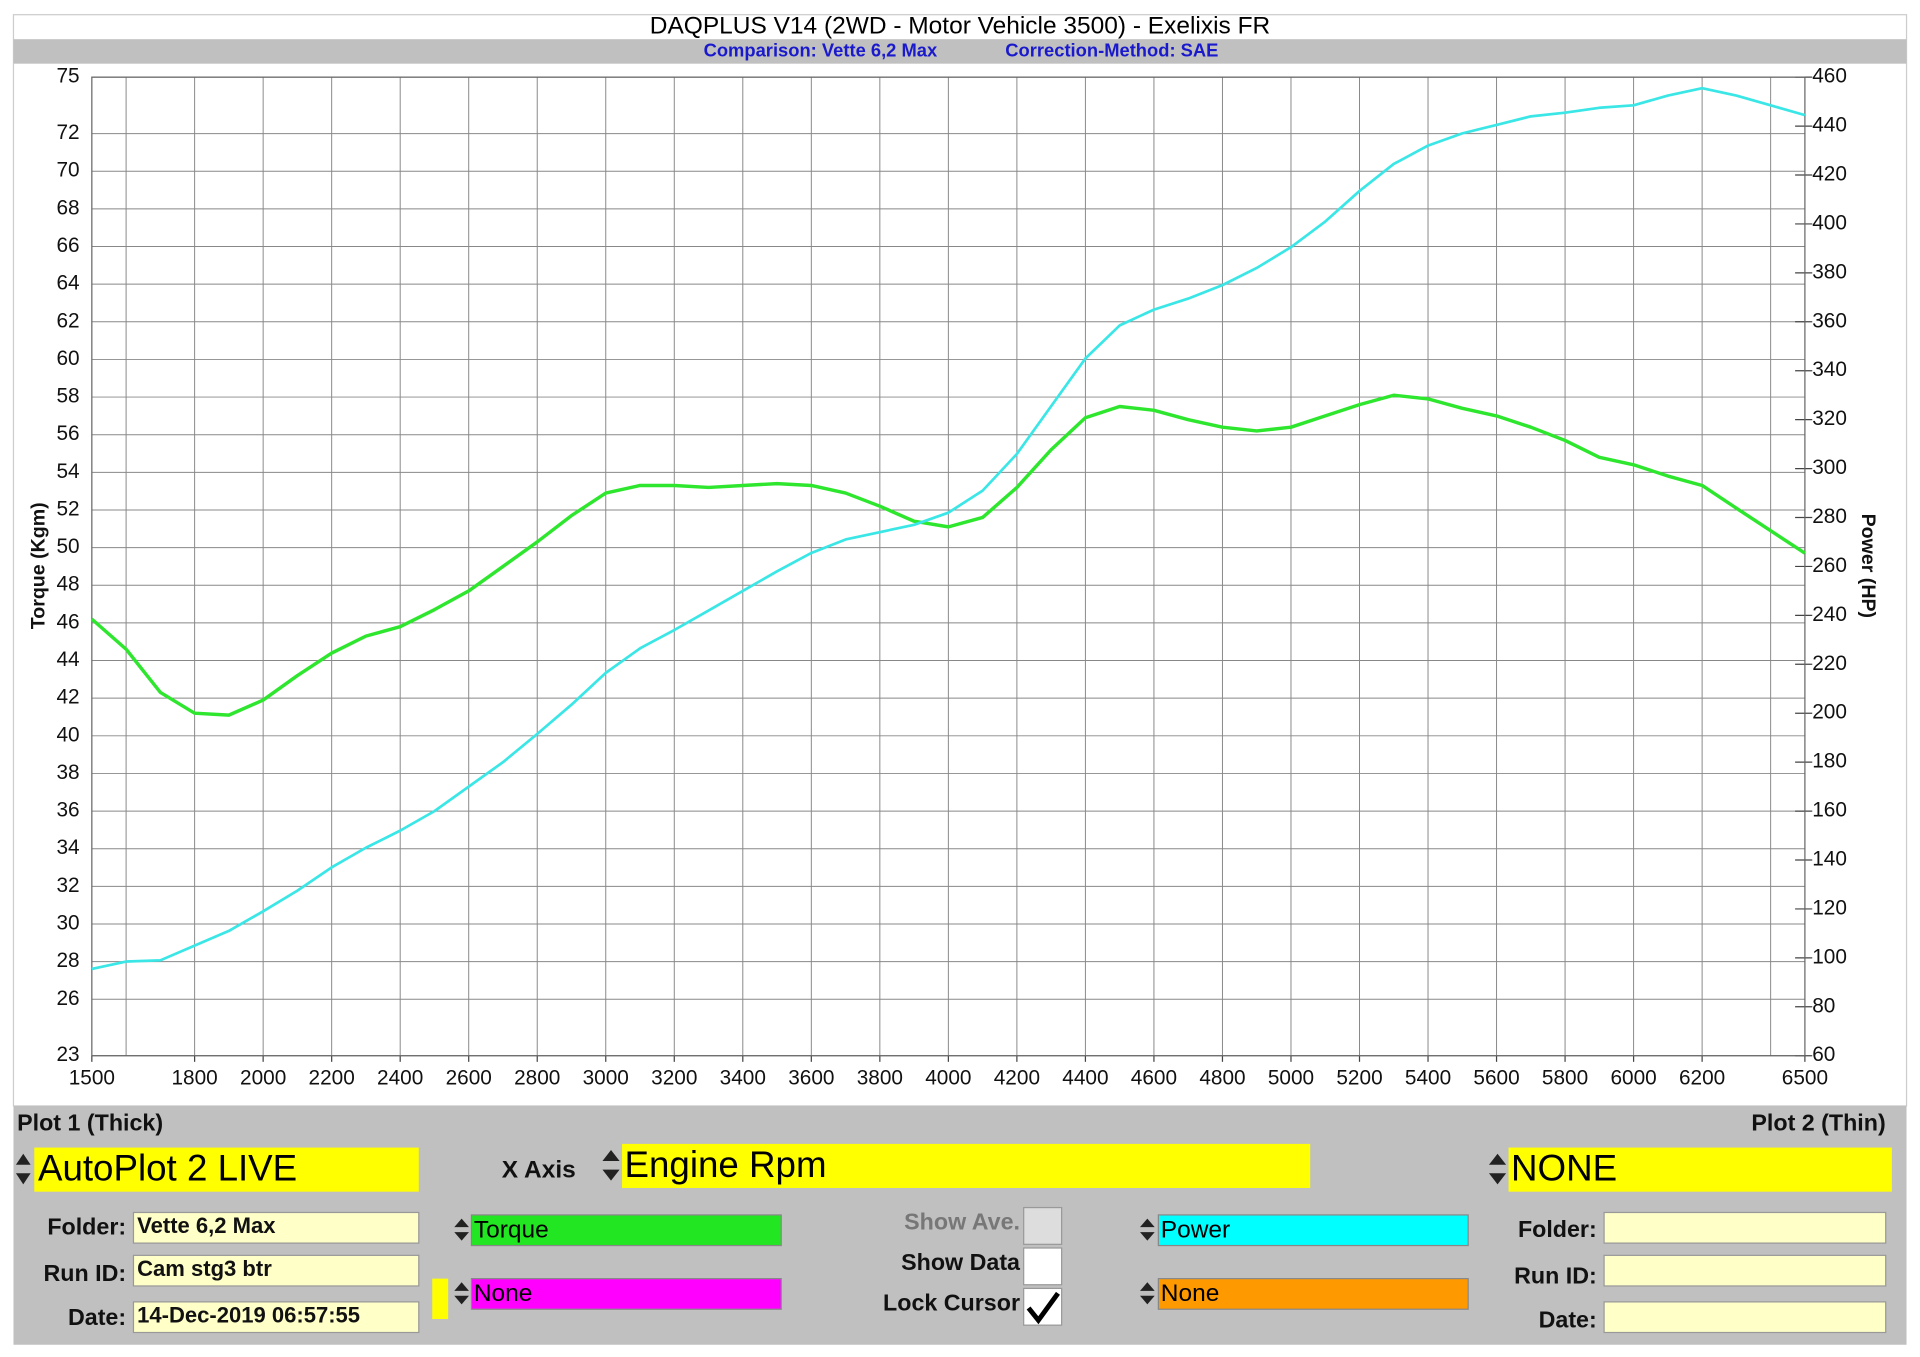 This screenshot has height=1357, width=1920. Describe the element at coordinates (1017, 1077) in the screenshot. I see `x-tick-label: 4200` at that location.